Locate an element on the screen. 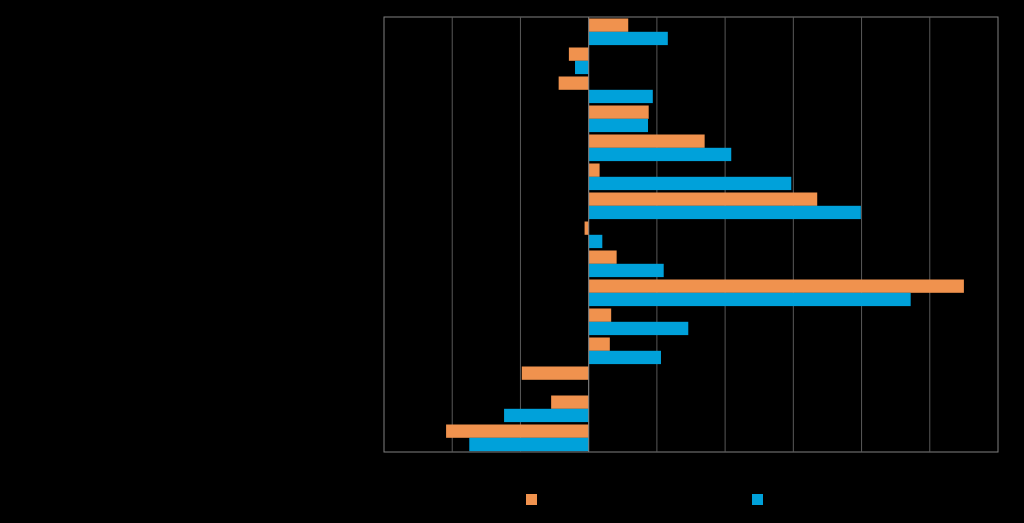 Image resolution: width=1024 pixels, height=523 pixels. legend-swatch-series2 is located at coordinates (757, 499).